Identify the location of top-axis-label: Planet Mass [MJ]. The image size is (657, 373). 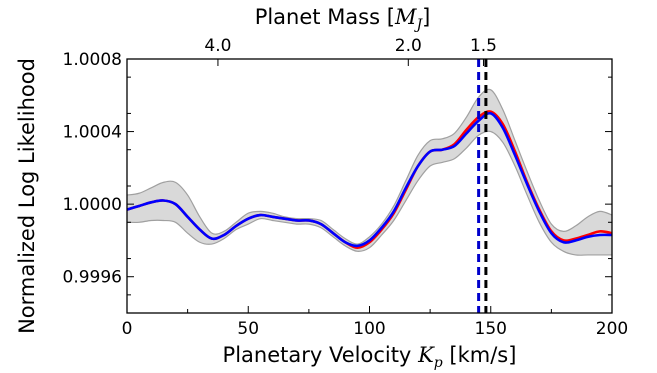
(343, 19).